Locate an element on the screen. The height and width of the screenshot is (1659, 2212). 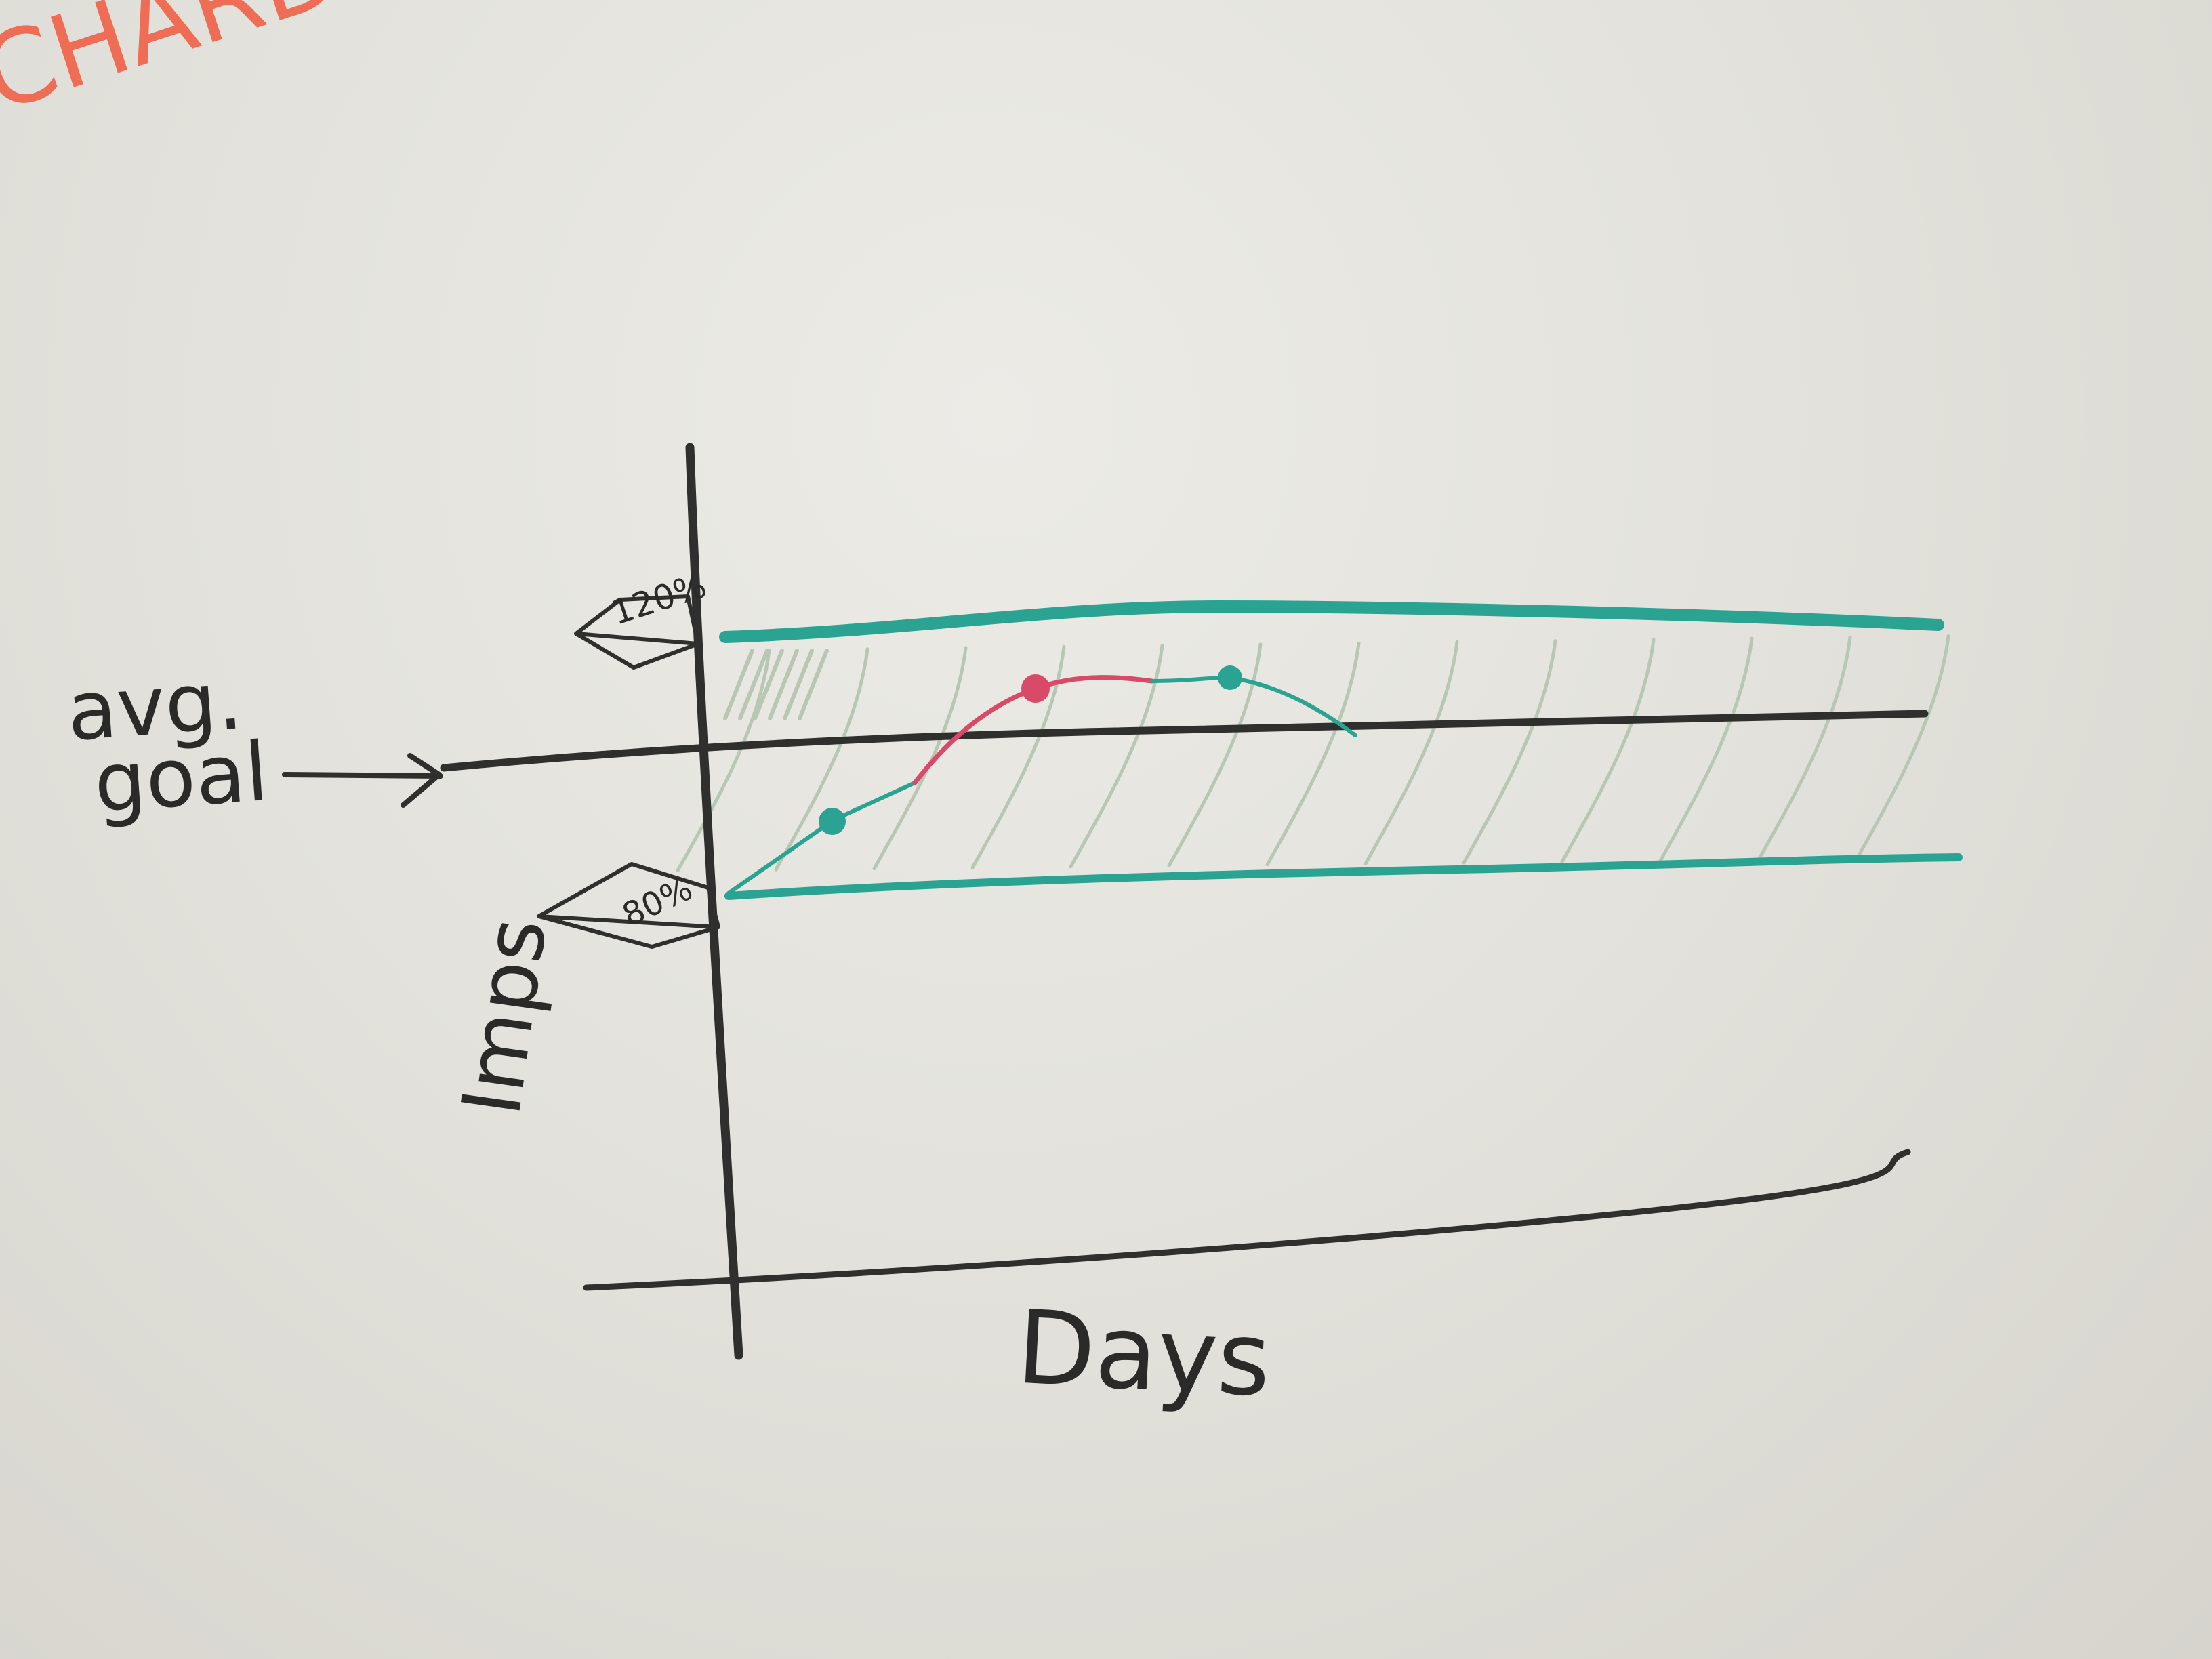
lower-bound-line is located at coordinates (1344, 877).